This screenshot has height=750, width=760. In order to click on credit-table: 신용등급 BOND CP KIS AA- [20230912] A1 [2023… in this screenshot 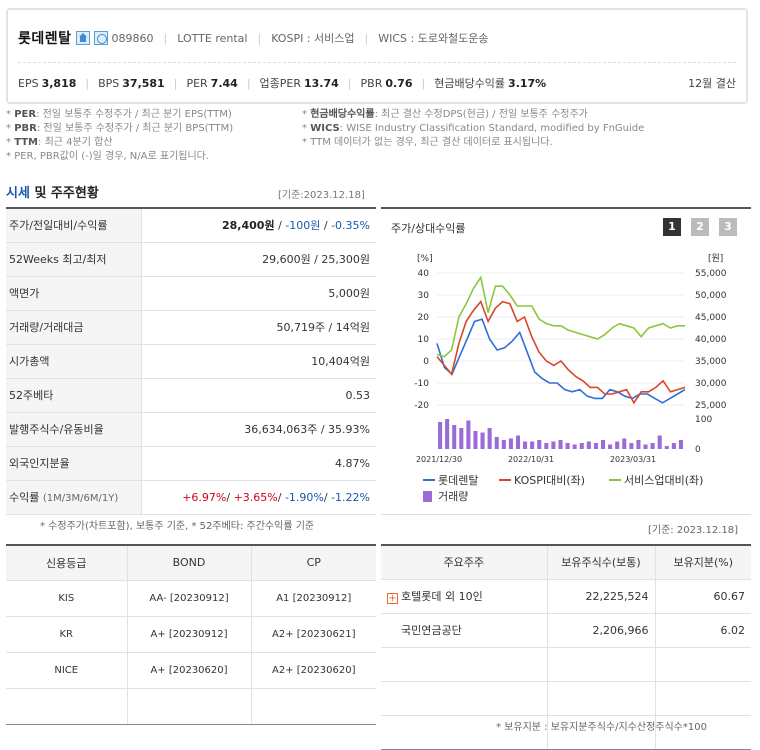, I will do `click(191, 634)`.